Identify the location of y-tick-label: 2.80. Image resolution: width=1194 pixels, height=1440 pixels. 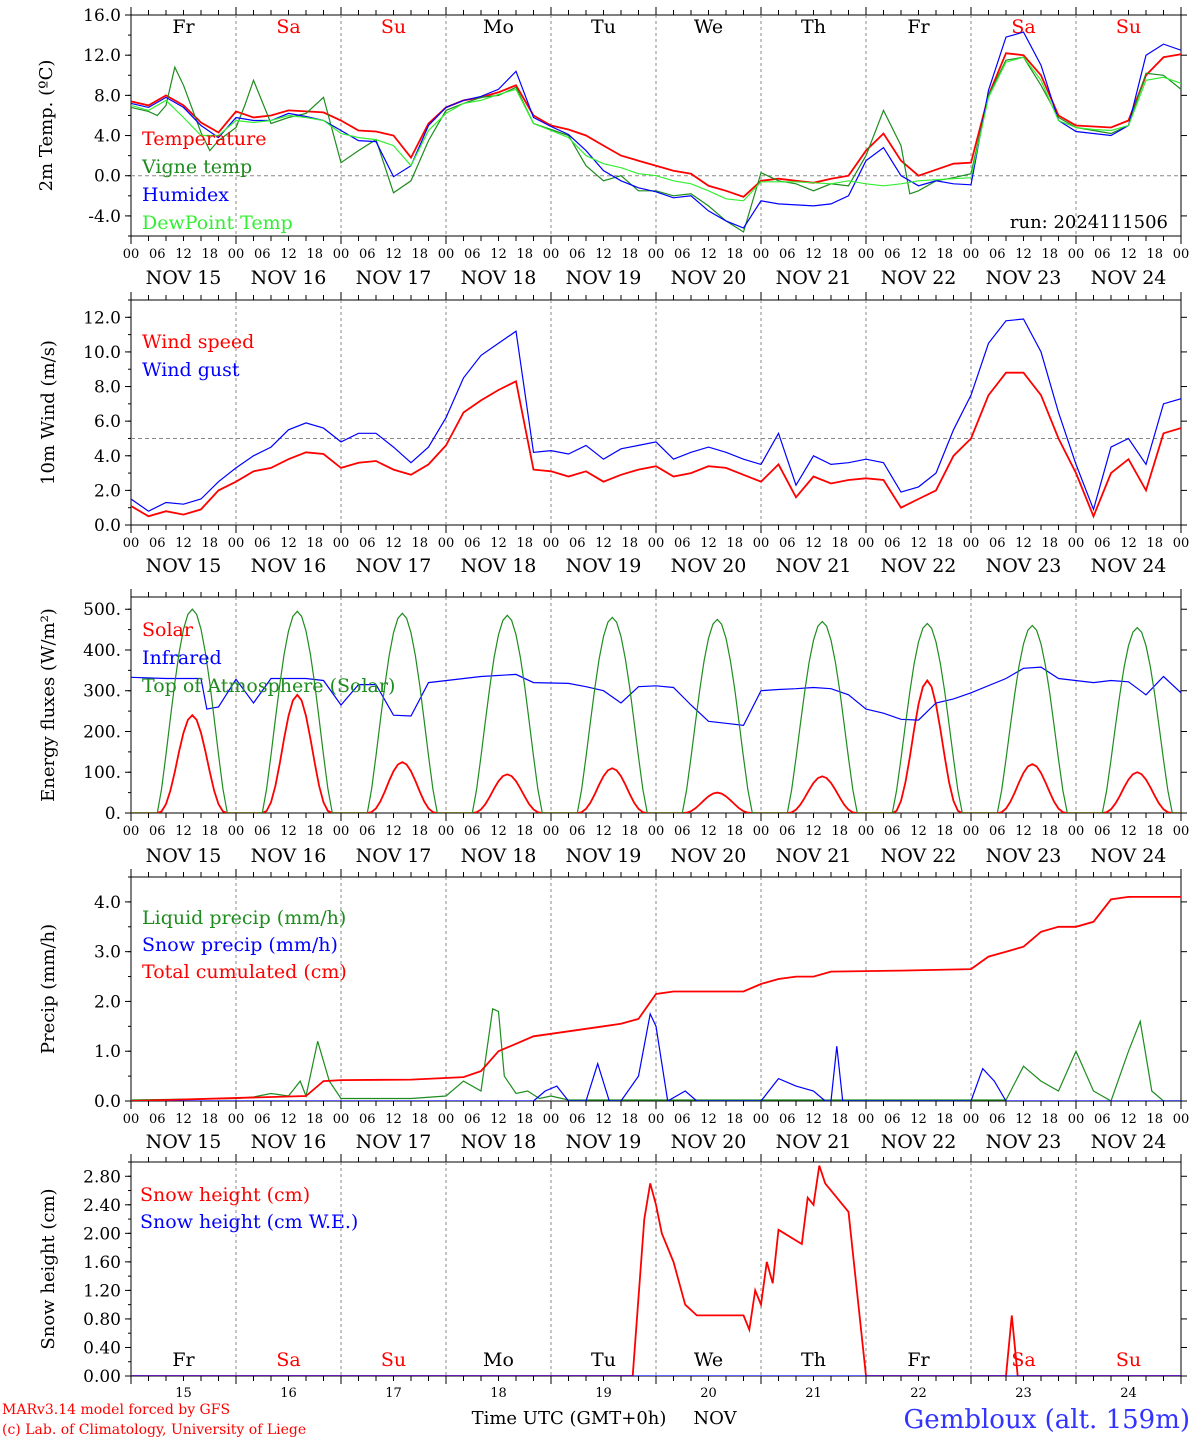
(102, 1177).